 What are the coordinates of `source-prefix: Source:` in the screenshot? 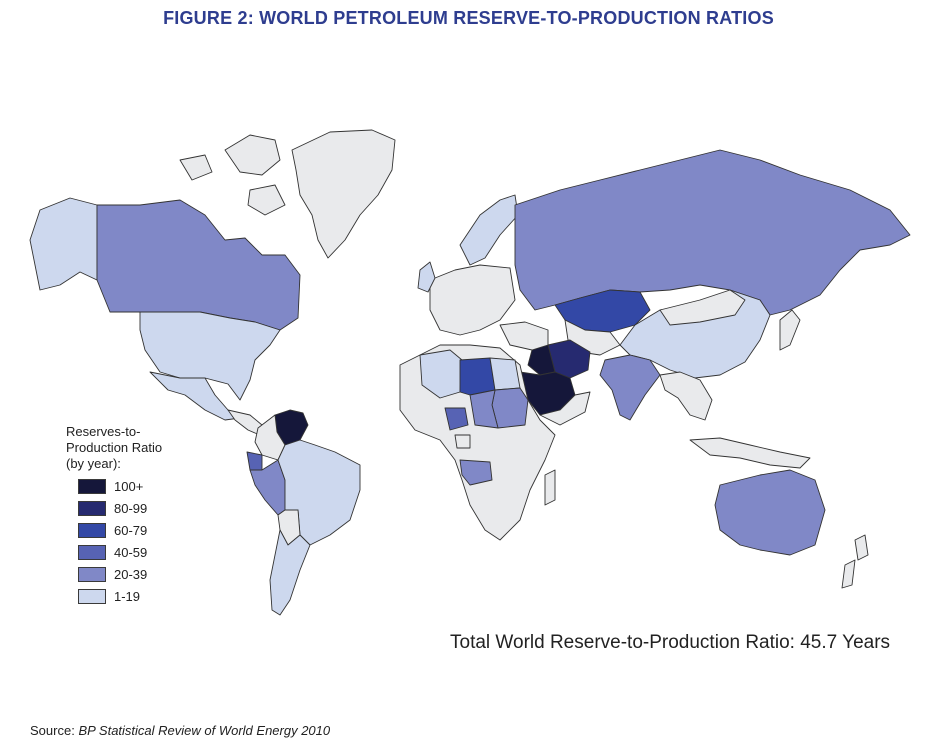 It's located at (52, 730).